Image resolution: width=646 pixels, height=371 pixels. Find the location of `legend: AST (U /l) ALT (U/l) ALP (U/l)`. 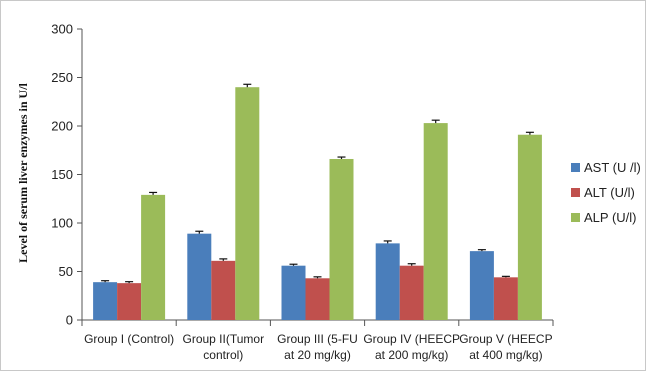

legend: AST (U /l) ALT (U/l) ALP (U/l) is located at coordinates (606, 192).